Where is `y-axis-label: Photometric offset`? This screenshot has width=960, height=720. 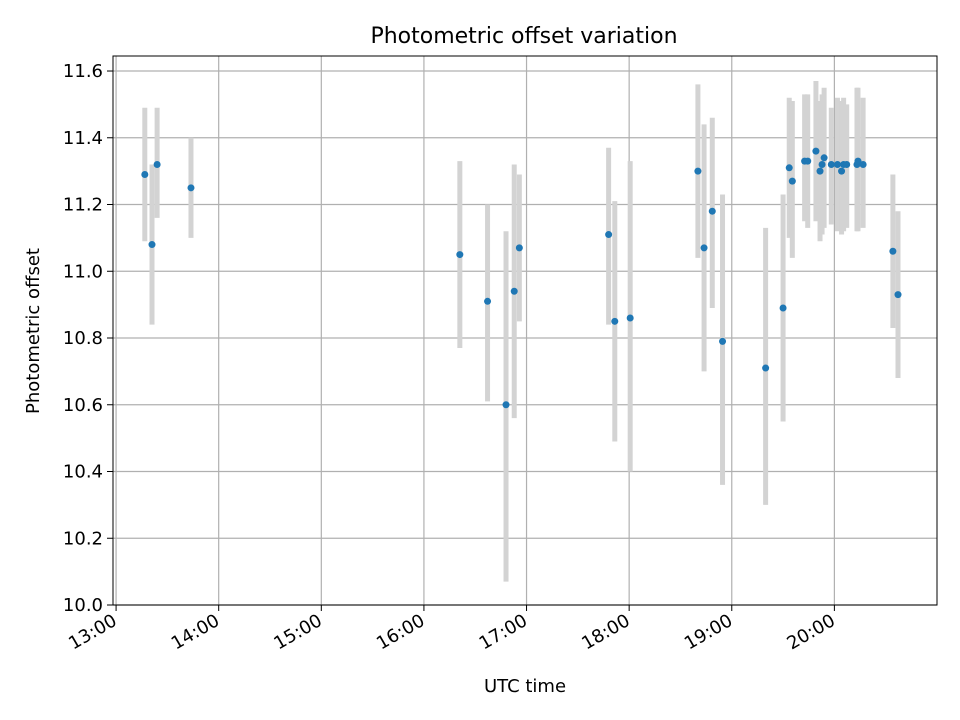 y-axis-label: Photometric offset is located at coordinates (33, 331).